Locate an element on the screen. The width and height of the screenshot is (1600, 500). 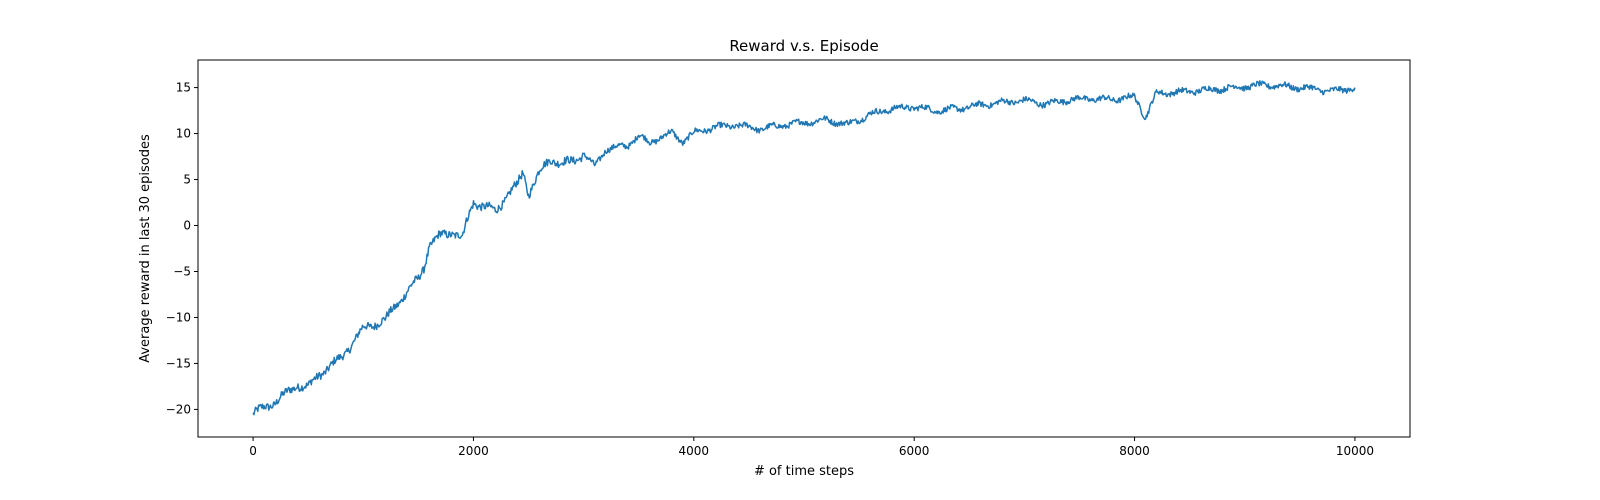
x-tick-label: 6000 is located at coordinates (914, 451).